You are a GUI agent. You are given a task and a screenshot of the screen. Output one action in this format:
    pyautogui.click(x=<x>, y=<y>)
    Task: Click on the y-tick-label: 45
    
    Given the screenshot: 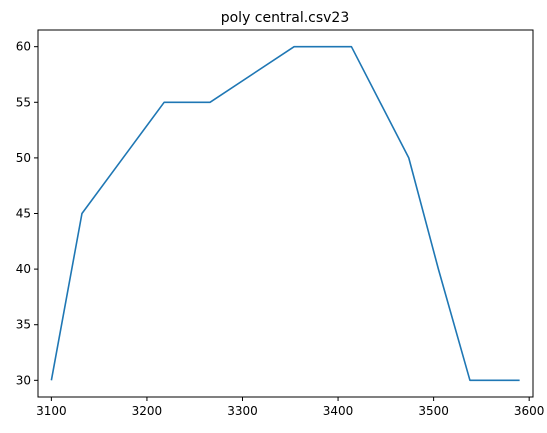 What is the action you would take?
    pyautogui.click(x=23, y=214)
    